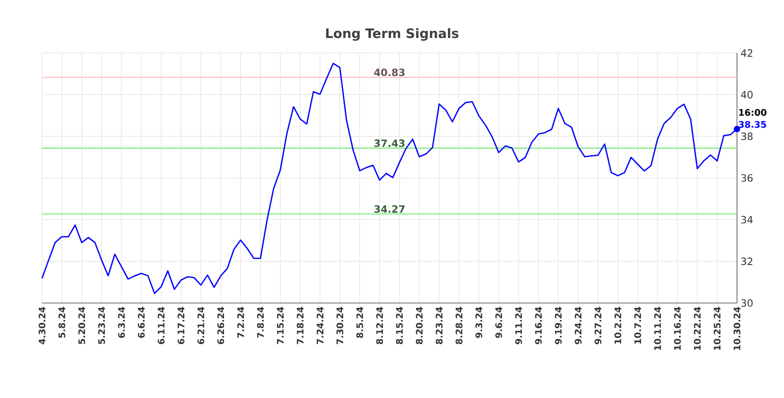 The image size is (784, 398). Describe the element at coordinates (747, 220) in the screenshot. I see `y-tick-label: 34` at that location.